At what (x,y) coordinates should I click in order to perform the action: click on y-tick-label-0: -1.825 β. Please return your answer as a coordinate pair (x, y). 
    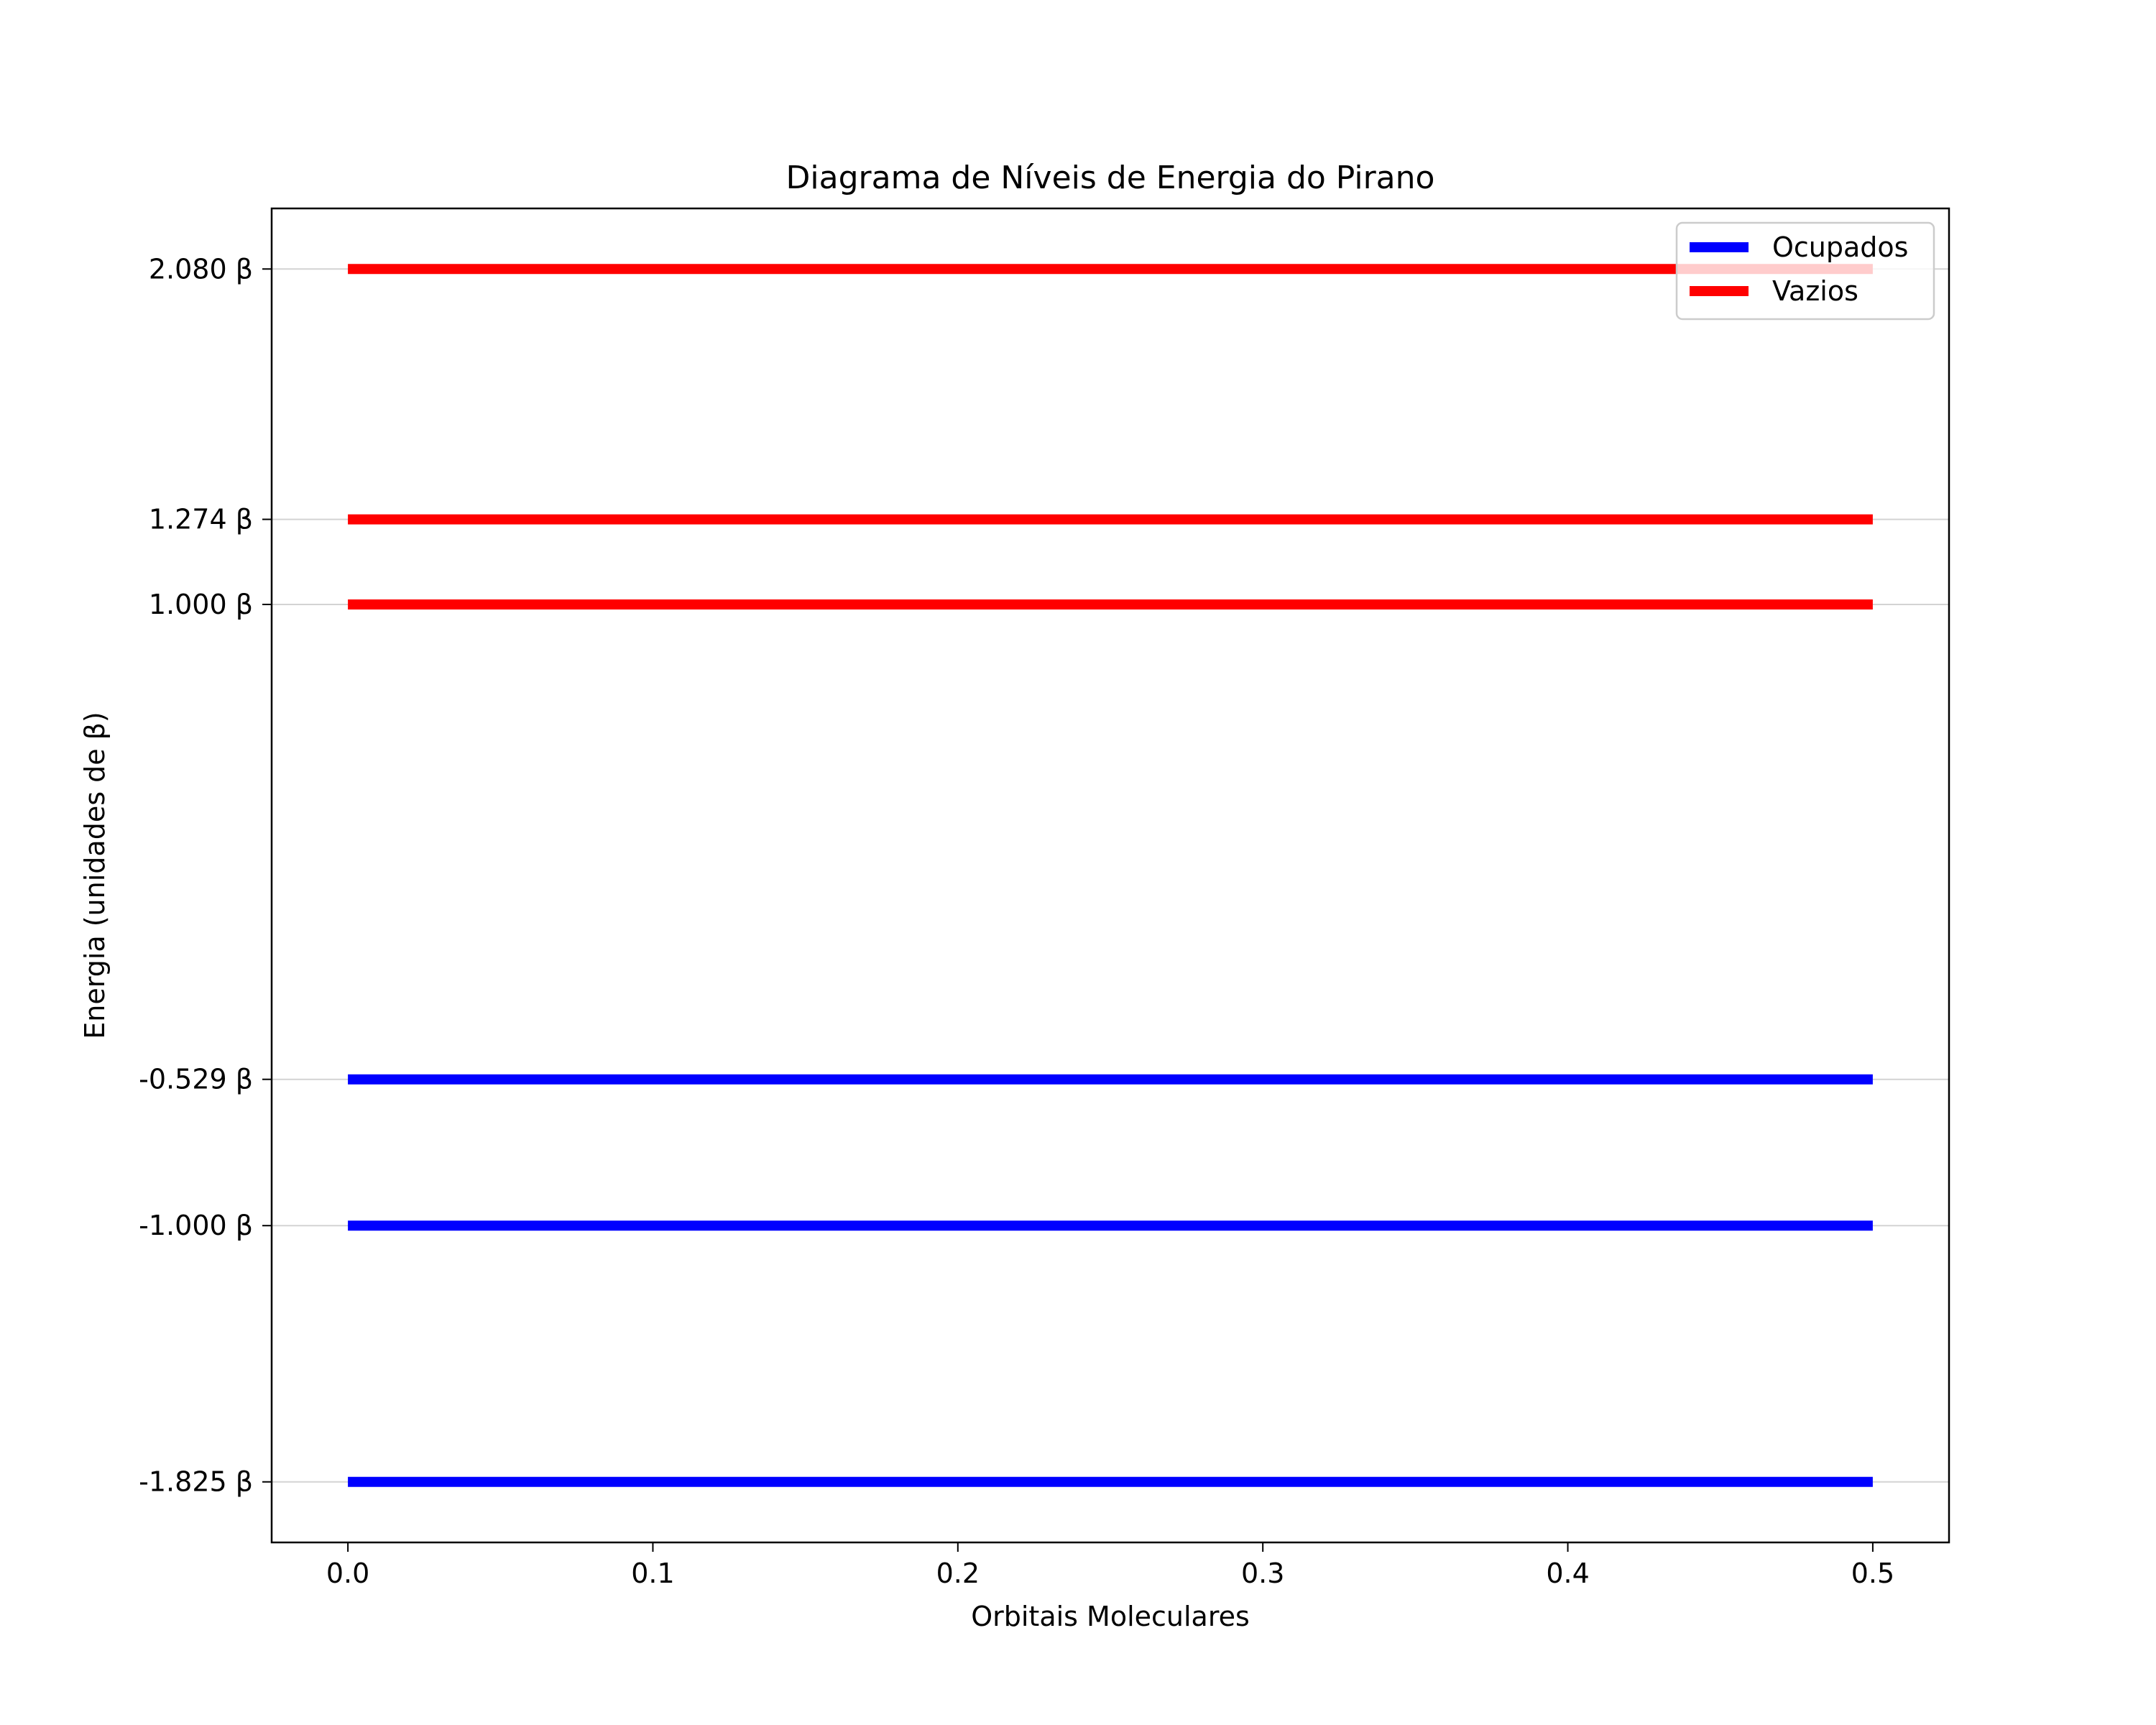
    Looking at the image, I should click on (196, 1482).